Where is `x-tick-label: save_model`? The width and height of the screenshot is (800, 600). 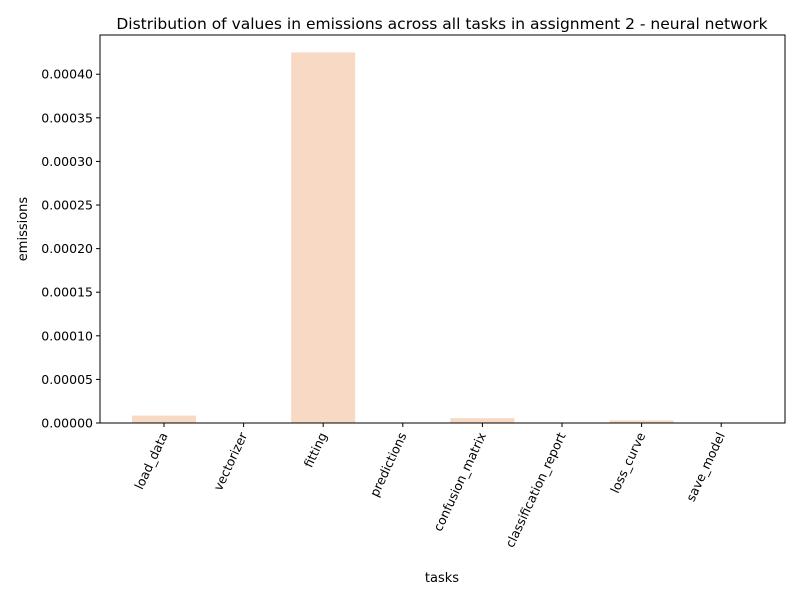 x-tick-label: save_model is located at coordinates (705, 467).